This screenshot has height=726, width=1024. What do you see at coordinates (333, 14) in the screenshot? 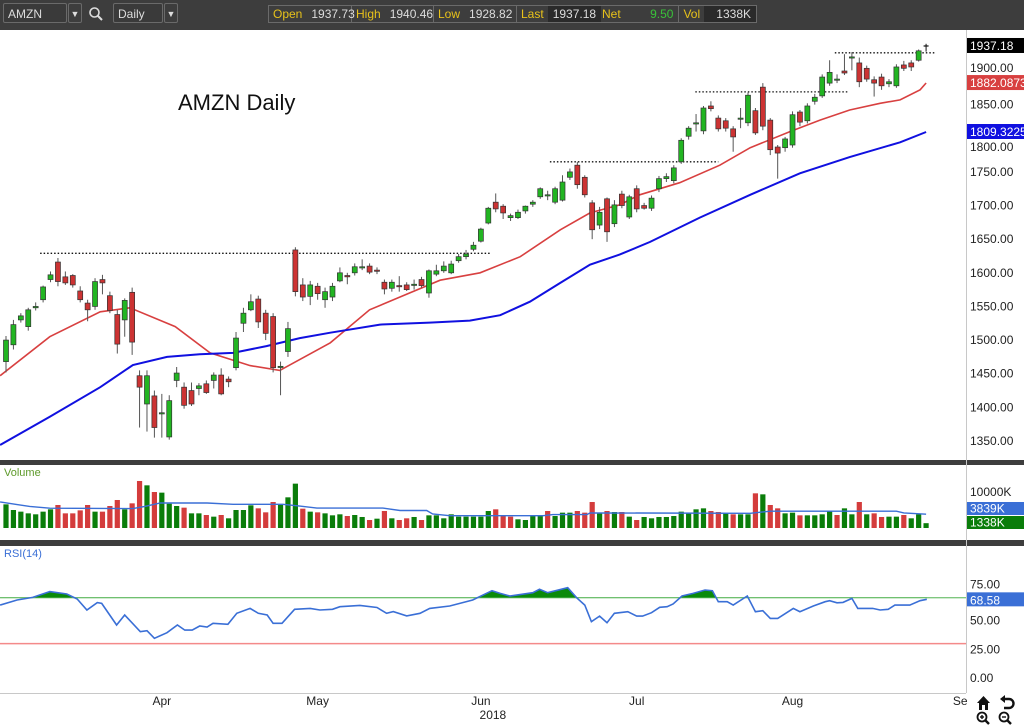
I see `quote-value: 1937.73` at bounding box center [333, 14].